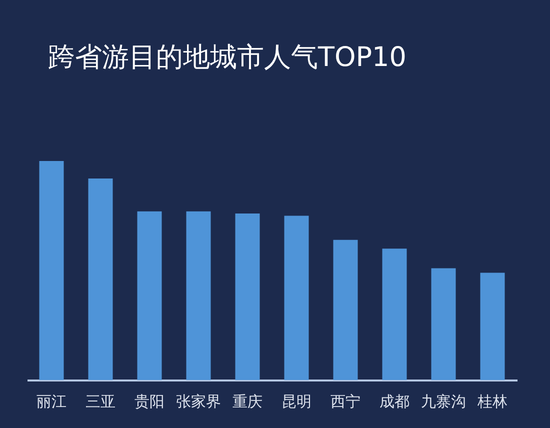 The height and width of the screenshot is (428, 550). Describe the element at coordinates (443, 401) in the screenshot. I see `x-tick-label: 九寨沟` at that location.